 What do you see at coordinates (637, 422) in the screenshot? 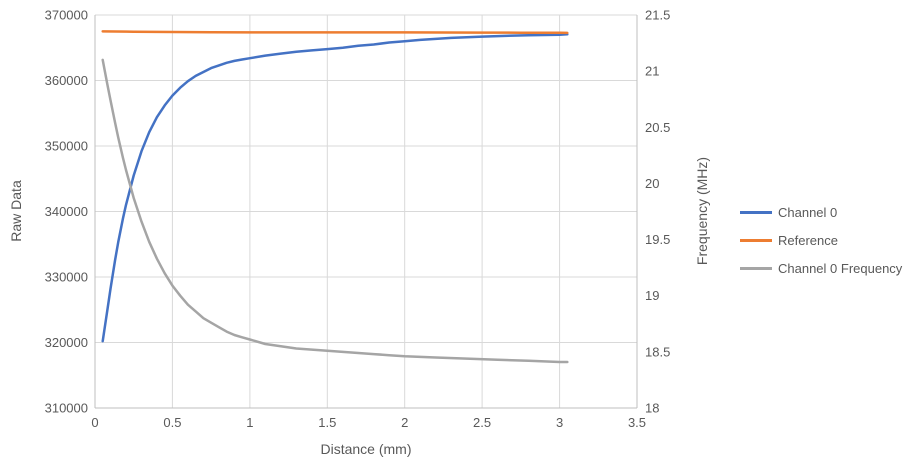
I see `x-tick-label: 3.5` at bounding box center [637, 422].